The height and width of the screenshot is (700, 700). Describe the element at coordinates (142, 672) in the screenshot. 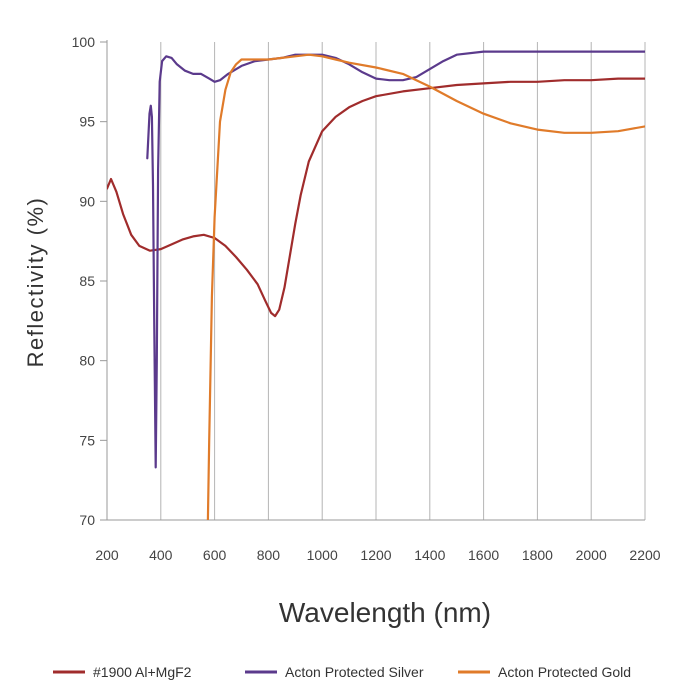

I see `legend-label-1: #1900 Al+MgF2` at that location.